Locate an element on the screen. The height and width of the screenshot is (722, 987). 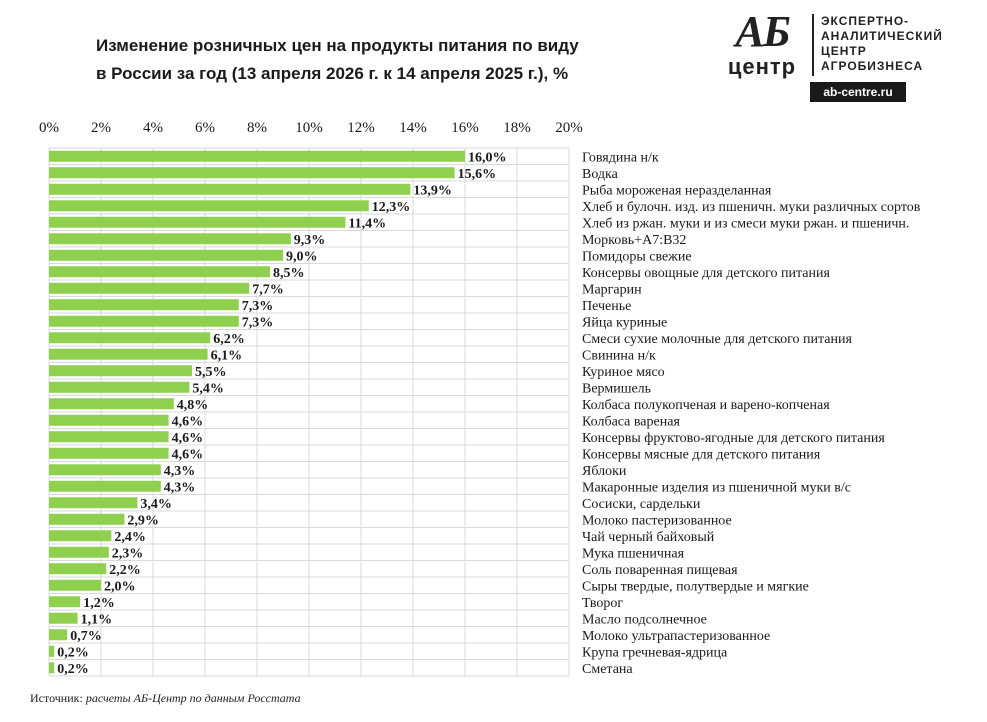
x-tick-label: 12% is located at coordinates (361, 128).